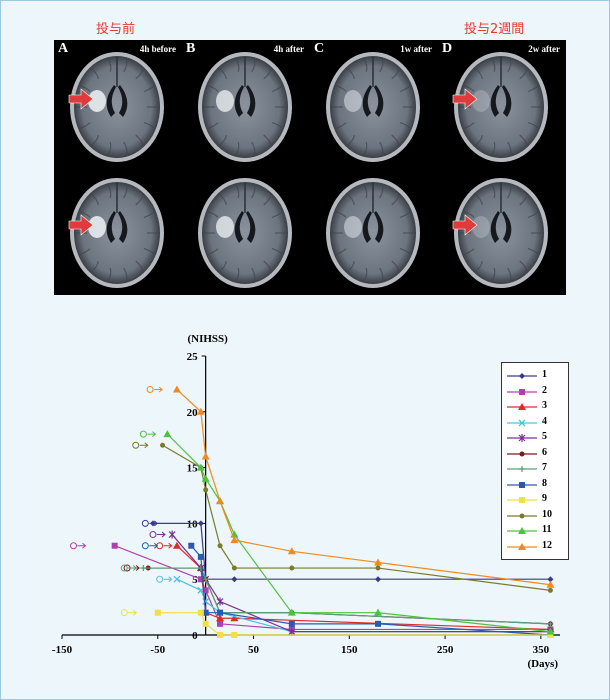 This screenshot has height=700, width=610. I want to click on y-tick-label: 5, so click(195, 580).